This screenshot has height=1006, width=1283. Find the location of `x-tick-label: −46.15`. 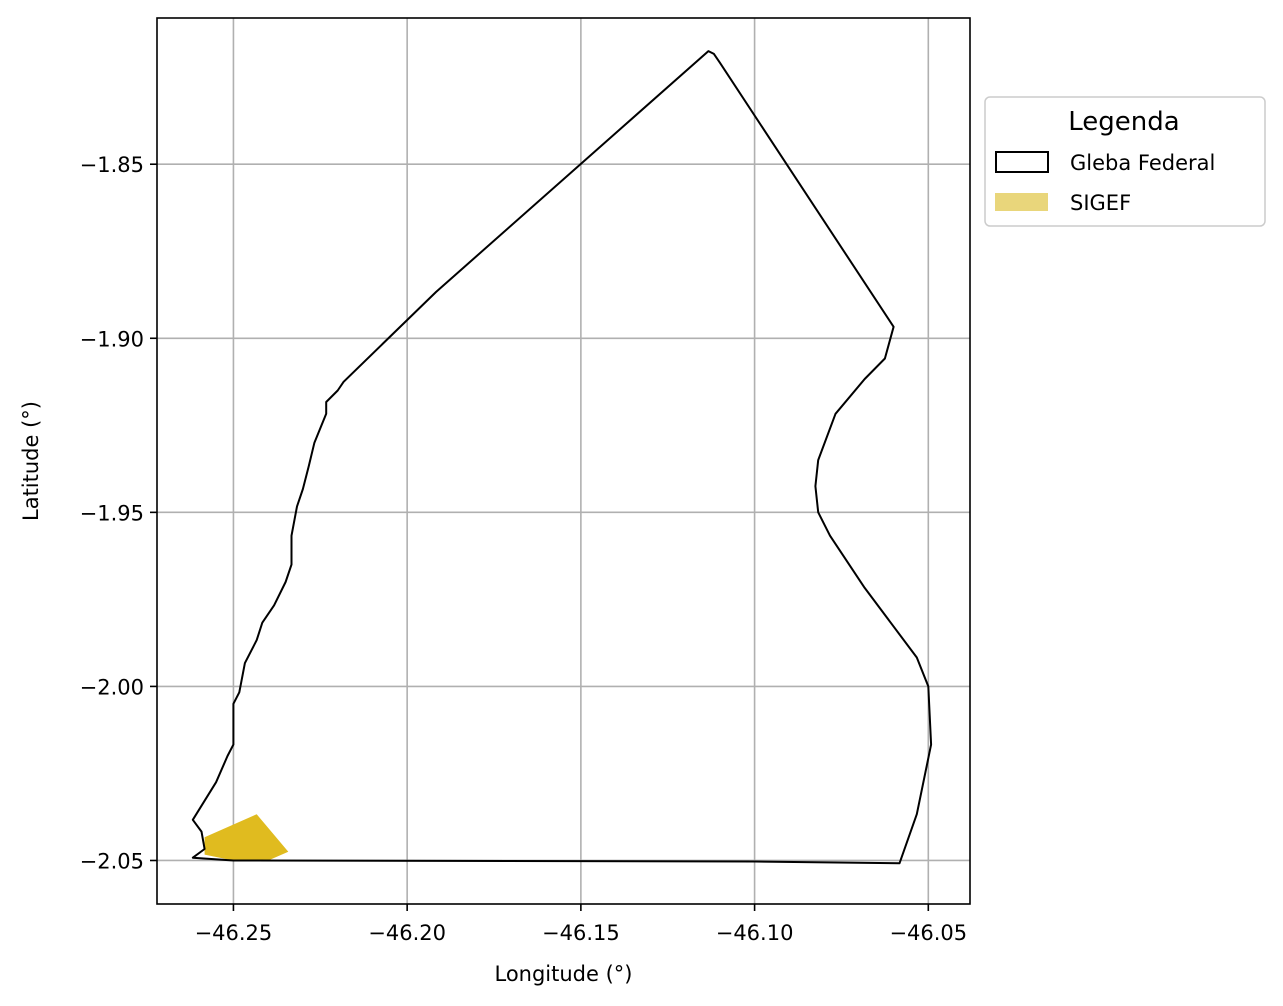

x-tick-label: −46.15 is located at coordinates (581, 933).